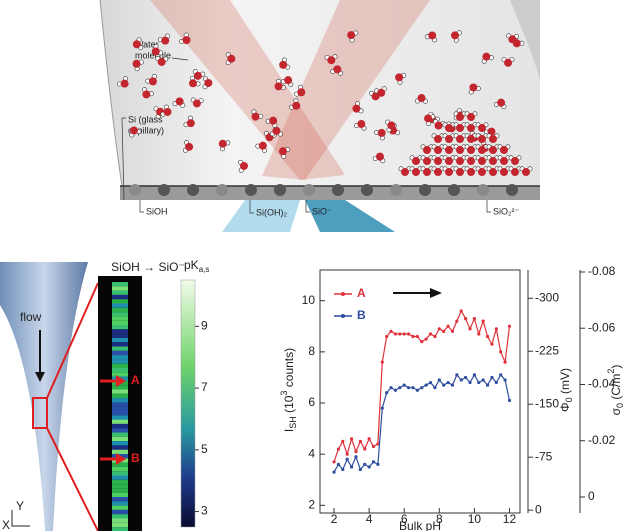 The height and width of the screenshot is (531, 629). What do you see at coordinates (191, 265) in the screenshot?
I see `colorbar-label-main: pK` at bounding box center [191, 265].